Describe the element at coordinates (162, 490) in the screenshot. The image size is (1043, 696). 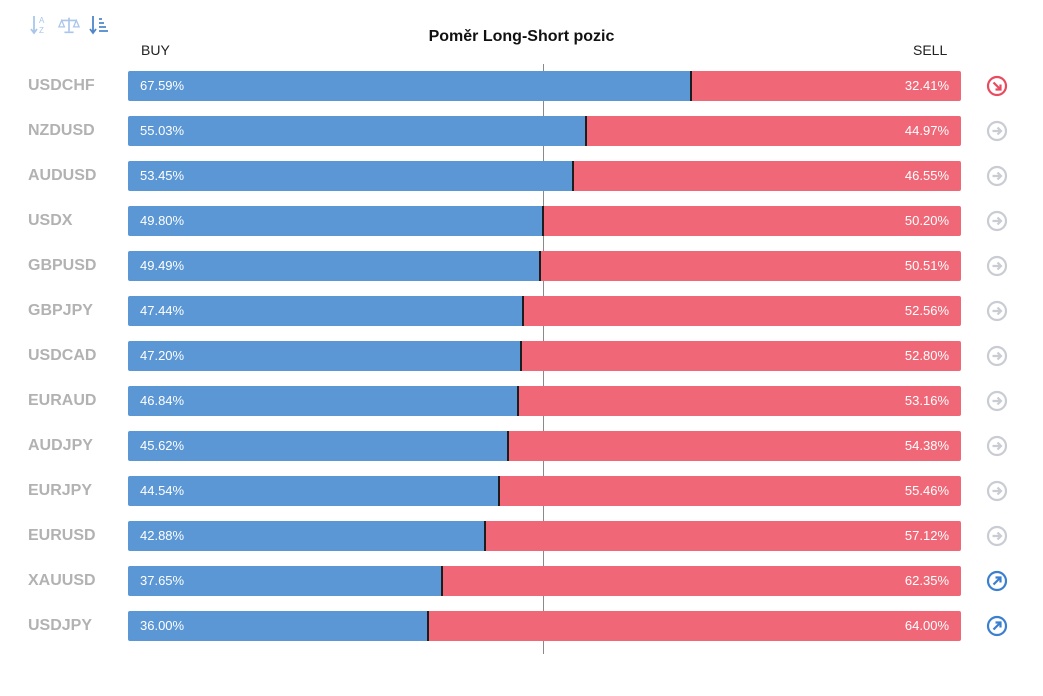
I see `buy-value-label: 44.54%` at that location.